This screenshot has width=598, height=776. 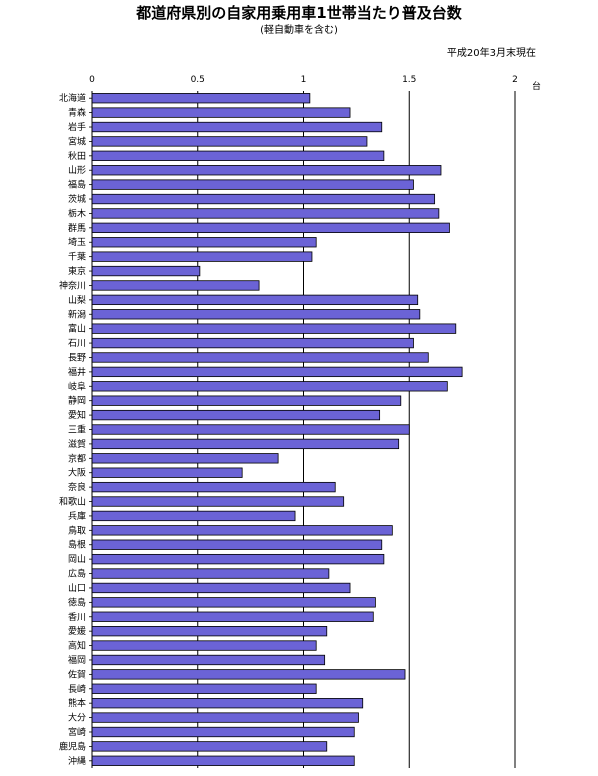 I want to click on category-label: 山口, so click(x=77, y=588).